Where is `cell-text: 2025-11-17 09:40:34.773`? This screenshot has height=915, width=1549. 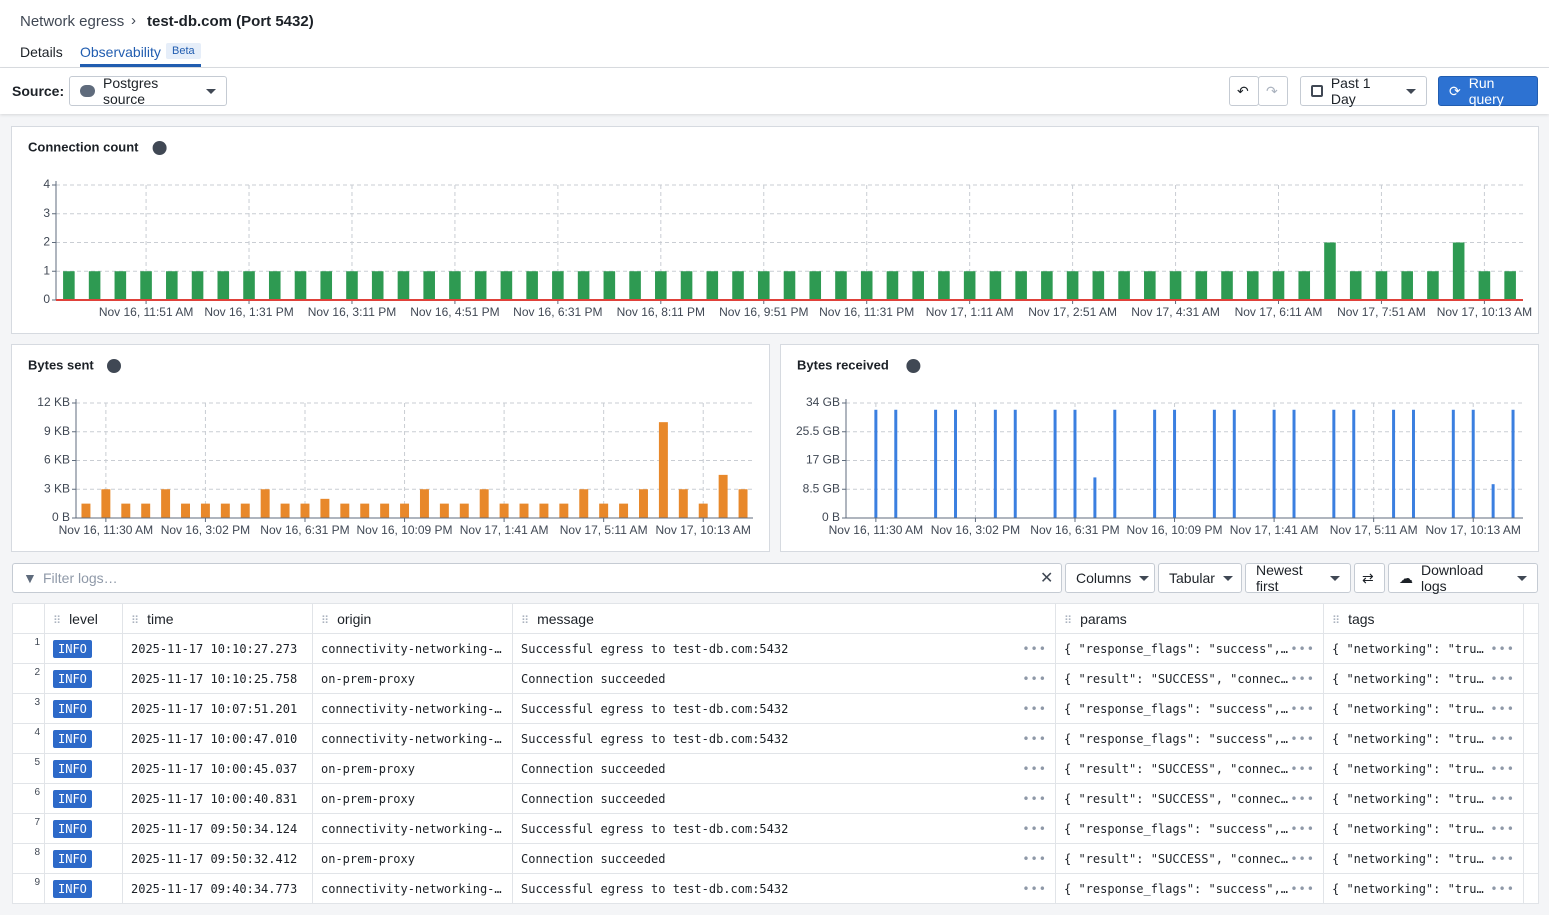
cell-text: 2025-11-17 09:40:34.773 is located at coordinates (214, 888).